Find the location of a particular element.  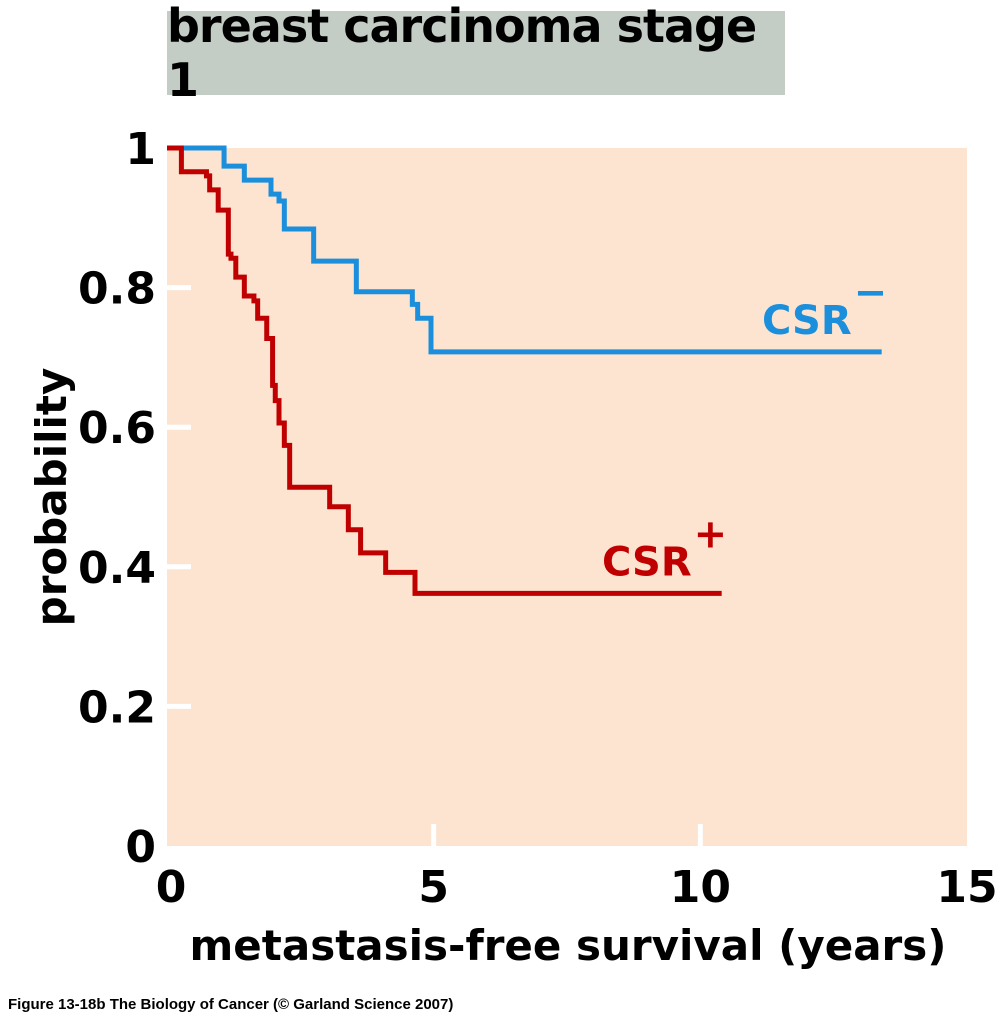

x-tick-label: 15 is located at coordinates (966, 887).